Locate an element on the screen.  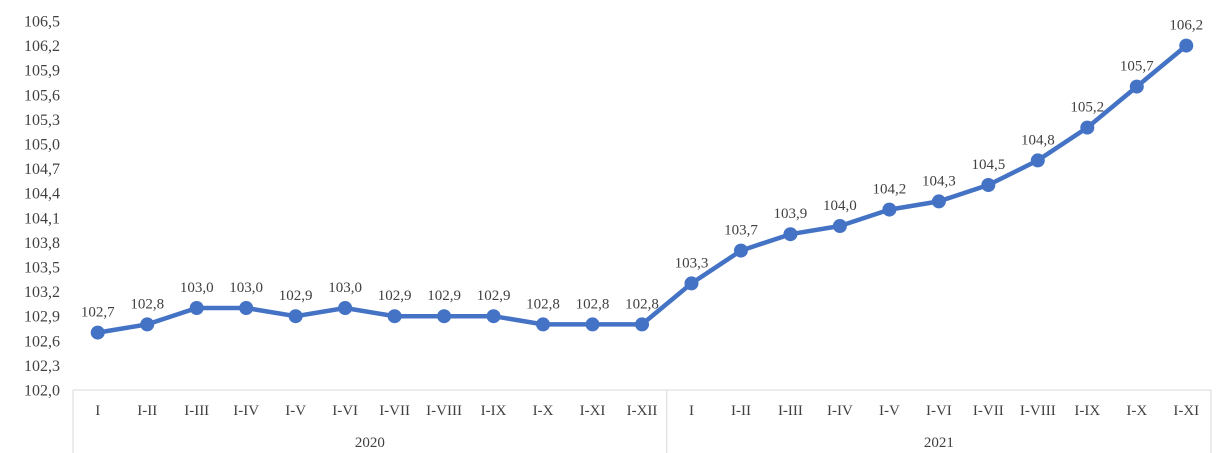
y-tick-label: 105,0 is located at coordinates (42, 145).